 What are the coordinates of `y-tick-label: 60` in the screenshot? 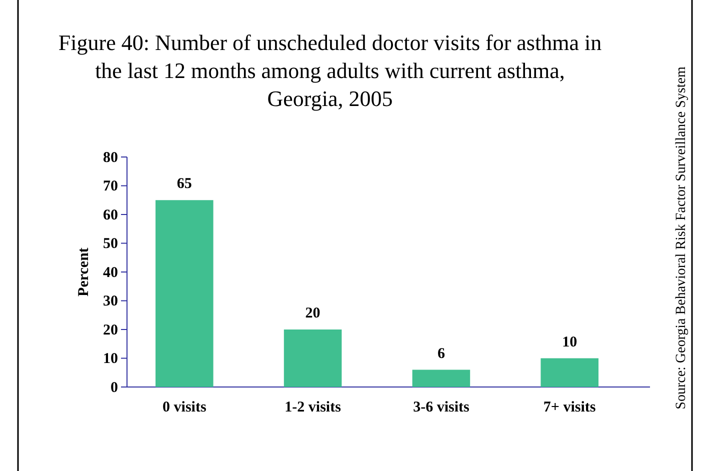 It's located at (110, 215).